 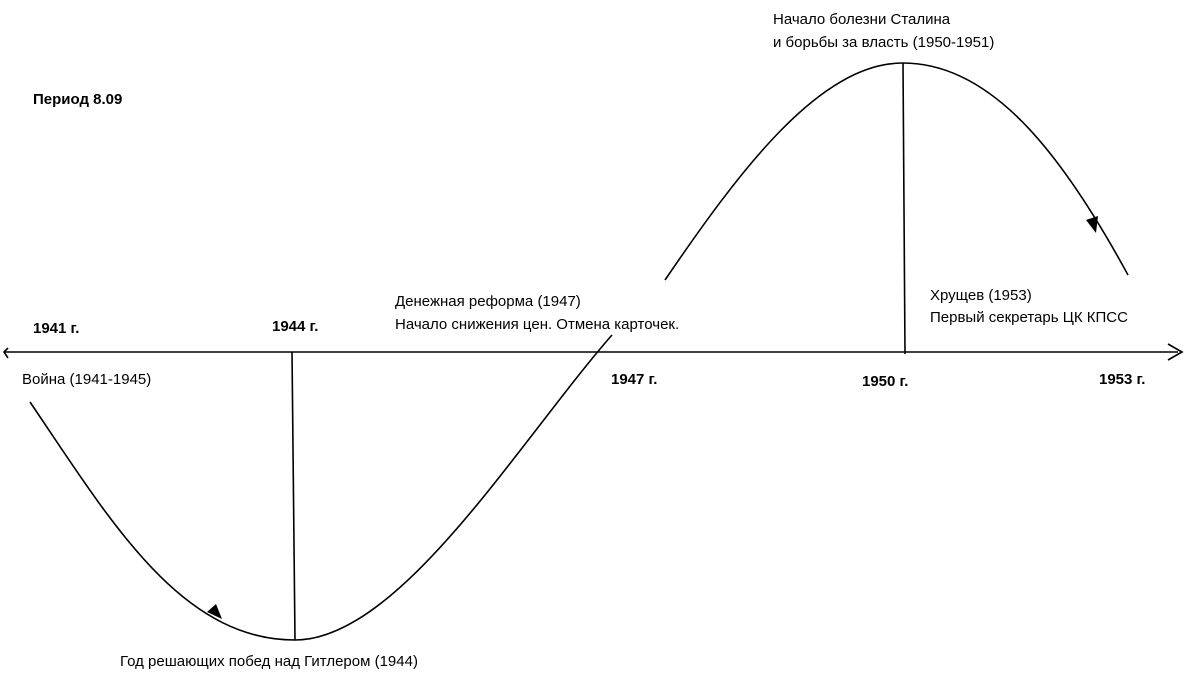 What do you see at coordinates (86, 379) in the screenshot?
I see `event-label: Война (1941-1945)` at bounding box center [86, 379].